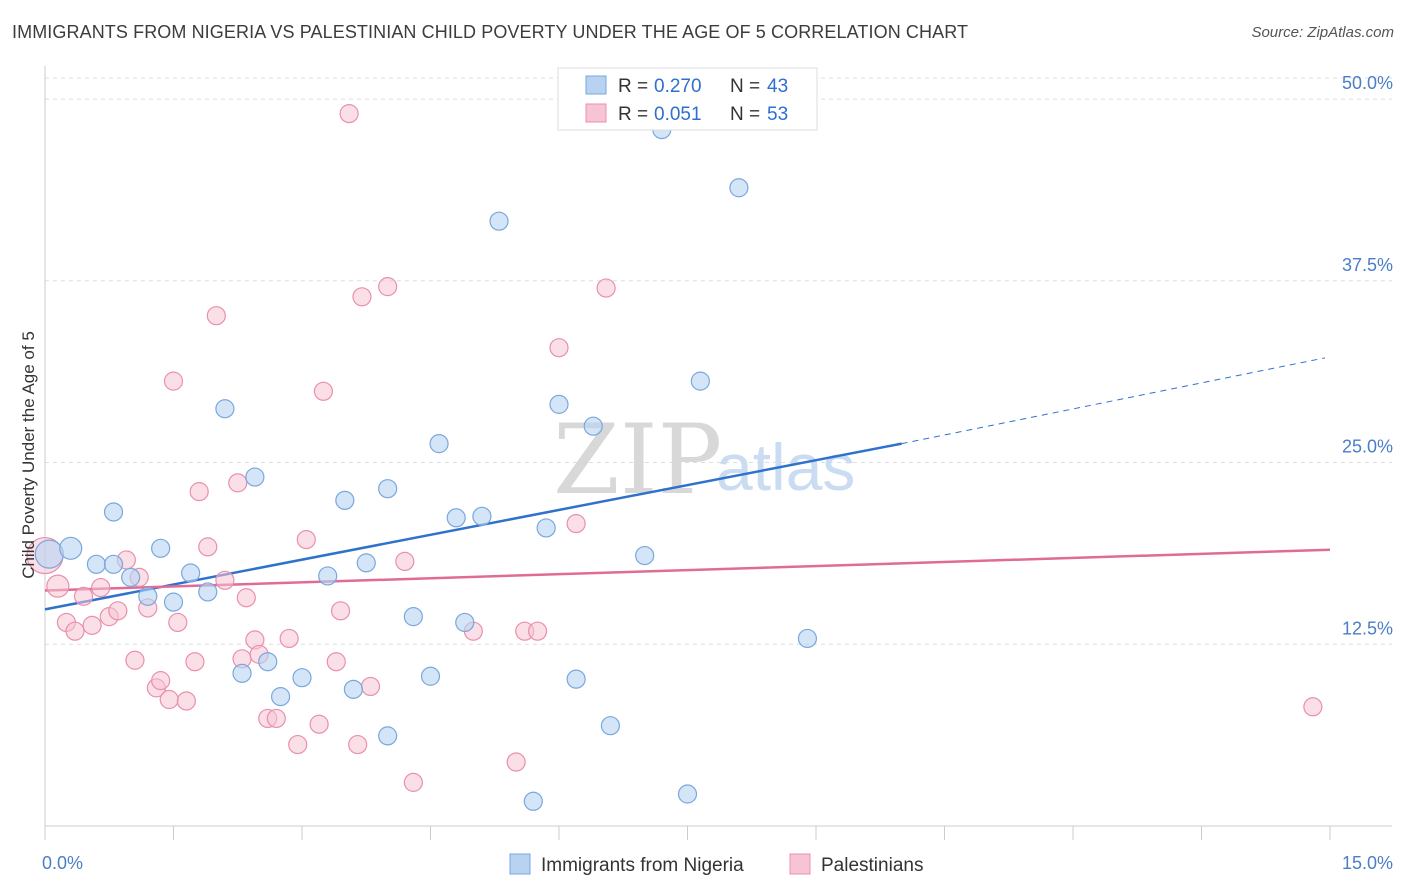  What do you see at coordinates (777, 114) in the screenshot?
I see `legend-n-value-2: 53` at bounding box center [777, 114].